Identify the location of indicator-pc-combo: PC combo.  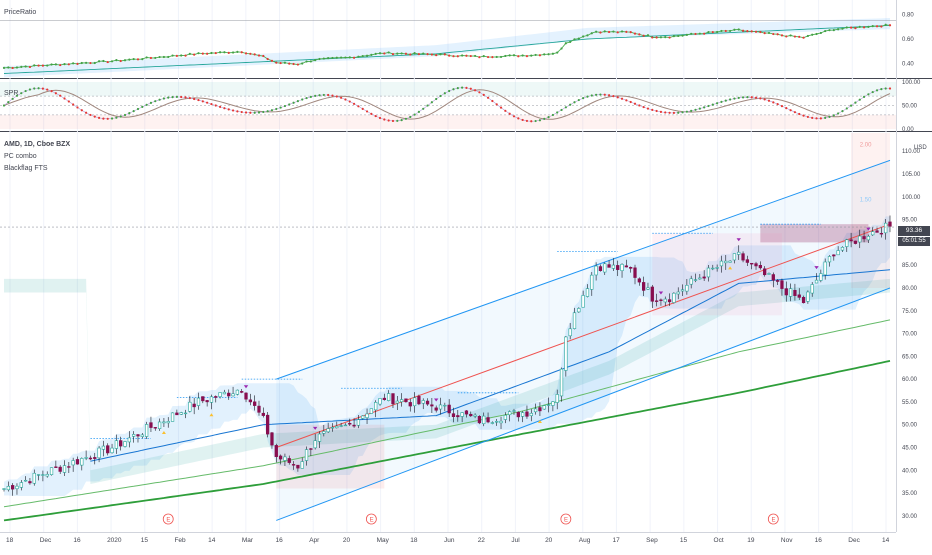
(20, 156).